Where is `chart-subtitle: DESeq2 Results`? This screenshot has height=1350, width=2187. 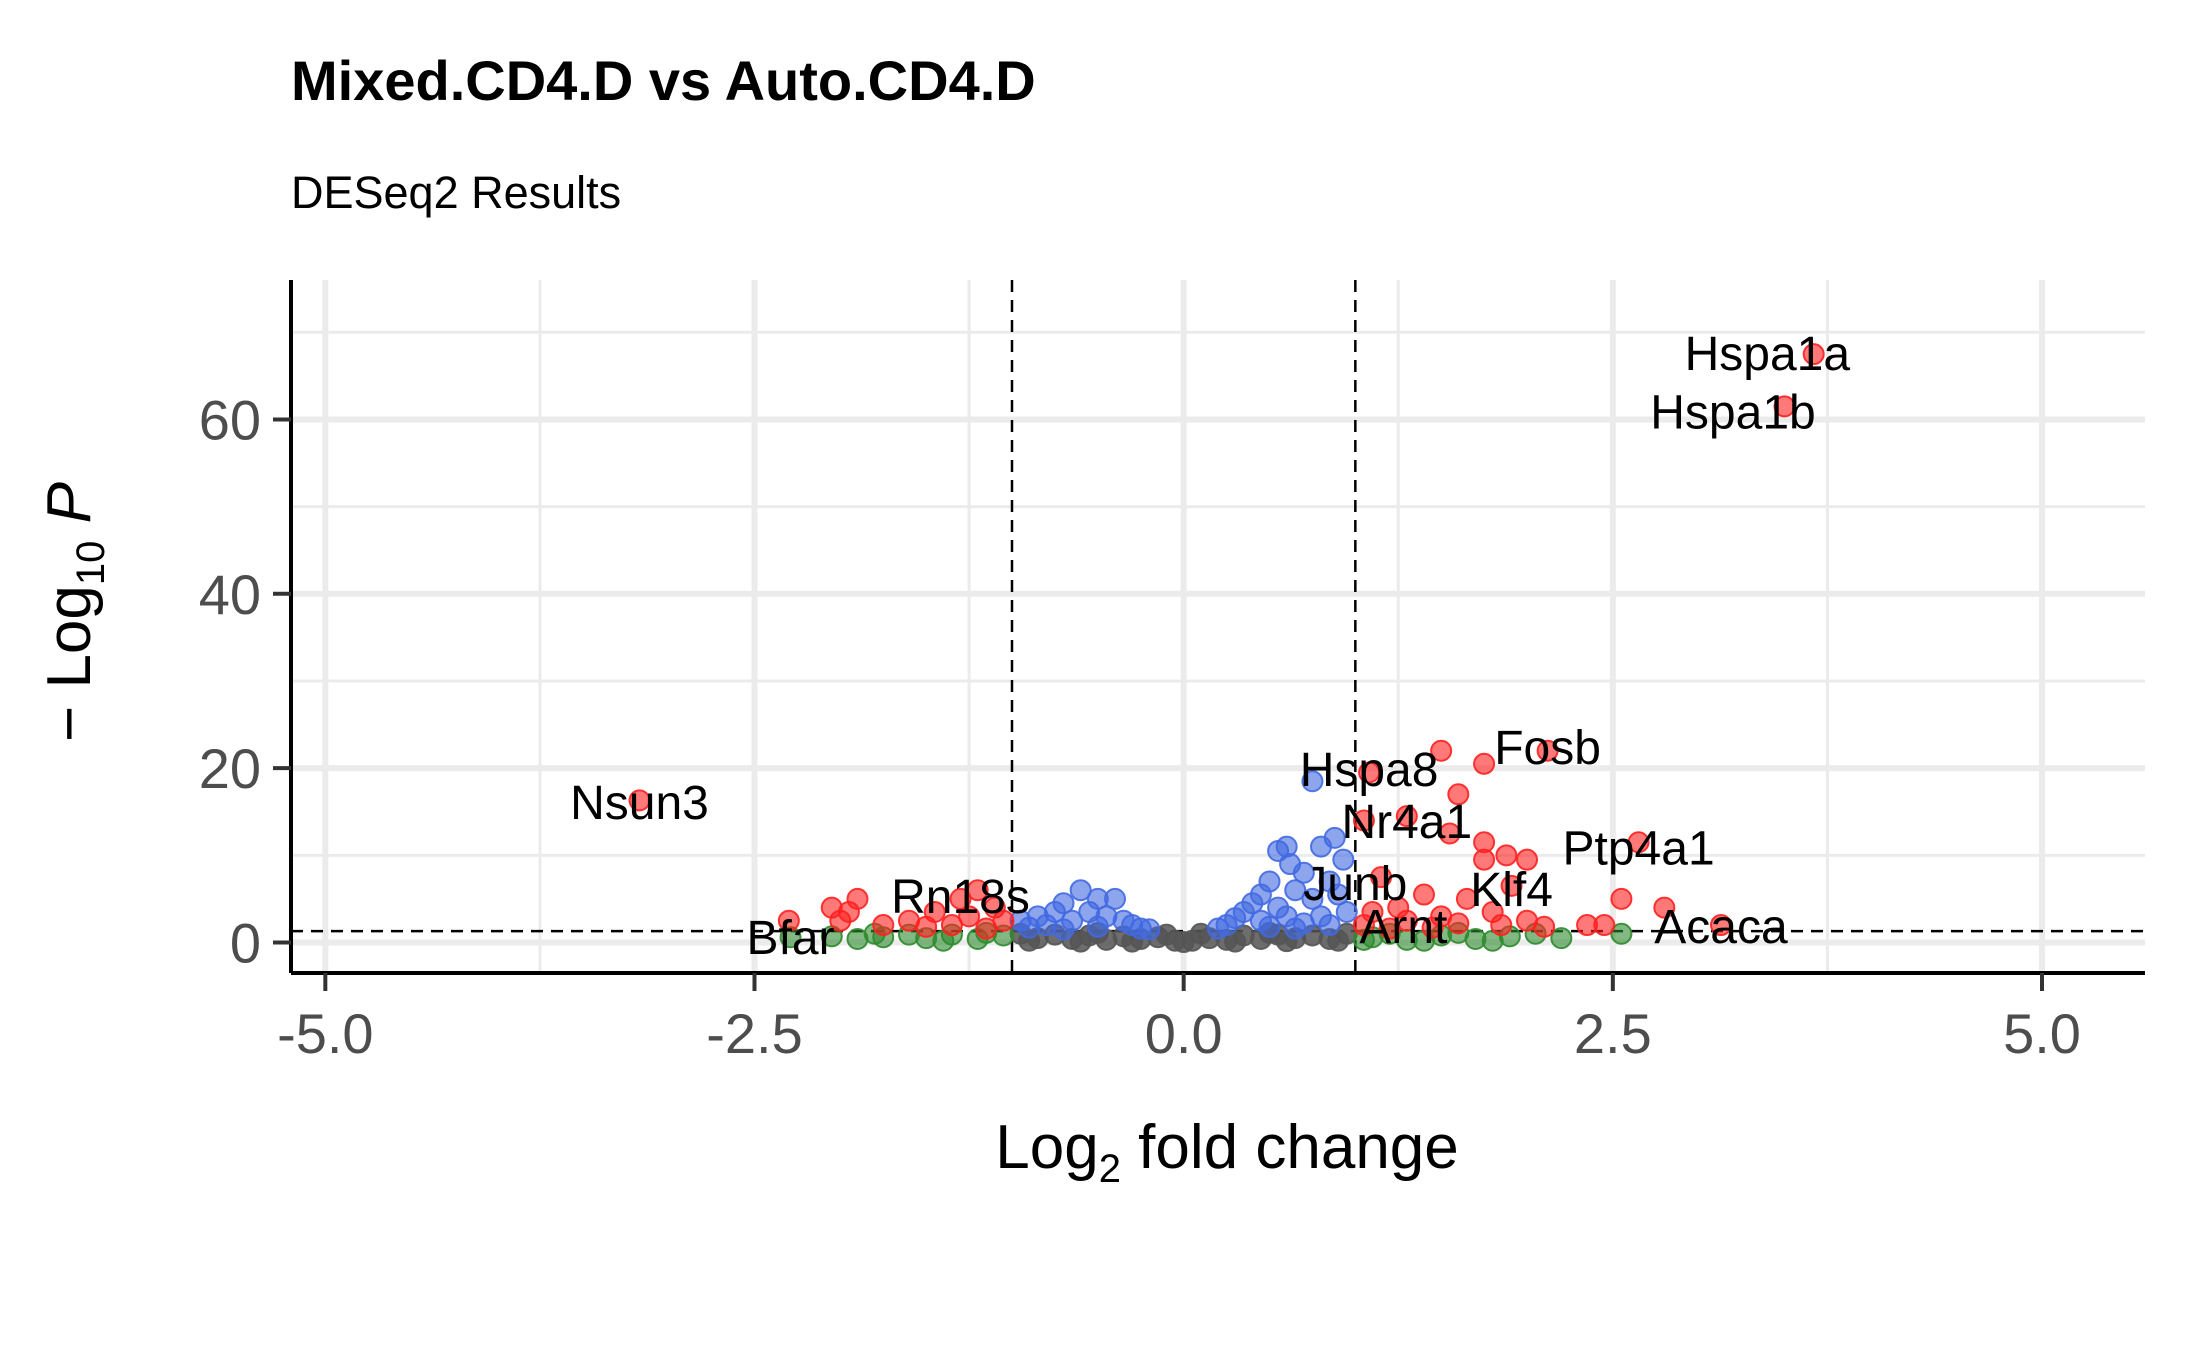
chart-subtitle: DESeq2 Results is located at coordinates (456, 192).